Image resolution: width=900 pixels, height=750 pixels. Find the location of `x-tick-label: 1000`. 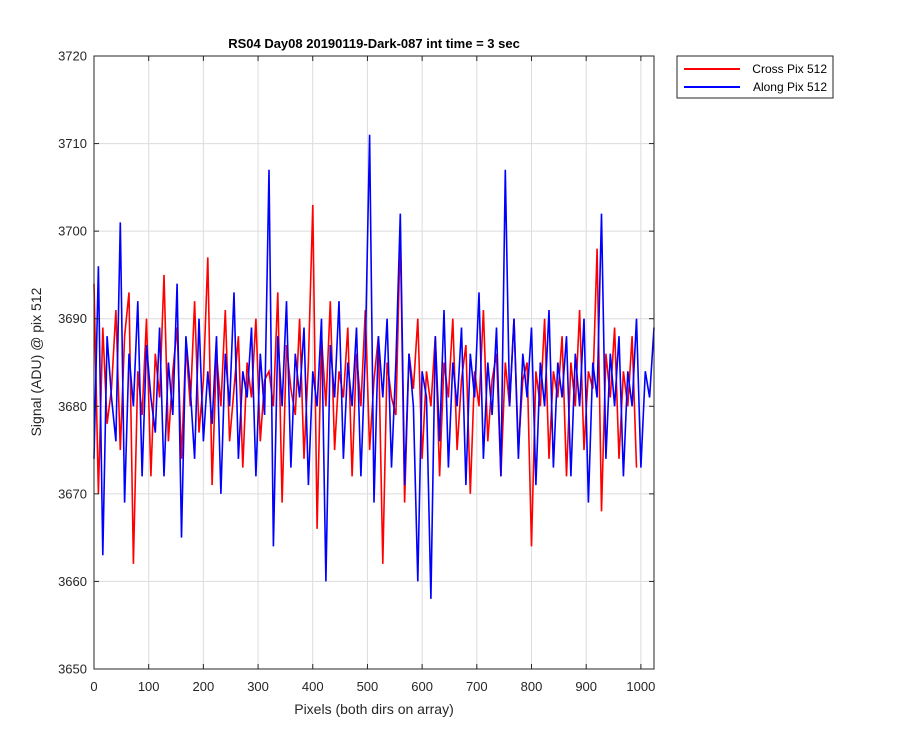

x-tick-label: 1000 is located at coordinates (640, 686).